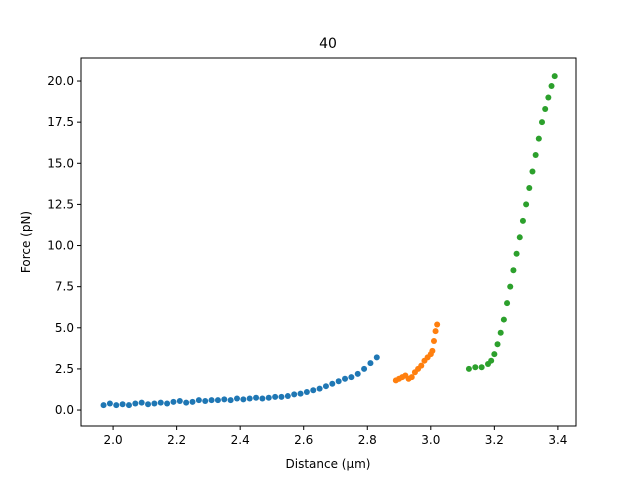 This screenshot has width=640, height=484. Describe the element at coordinates (494, 440) in the screenshot. I see `x-tick-label: 3.2` at that location.